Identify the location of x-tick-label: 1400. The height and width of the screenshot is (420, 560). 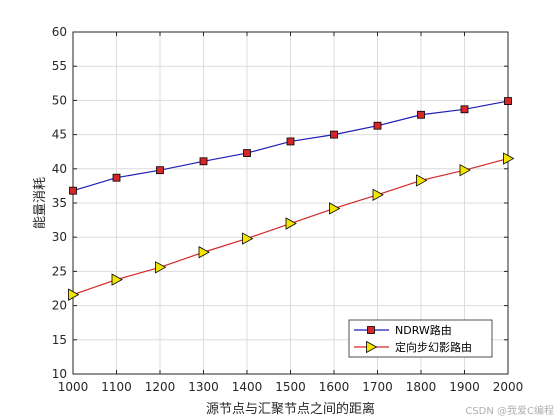
(247, 387).